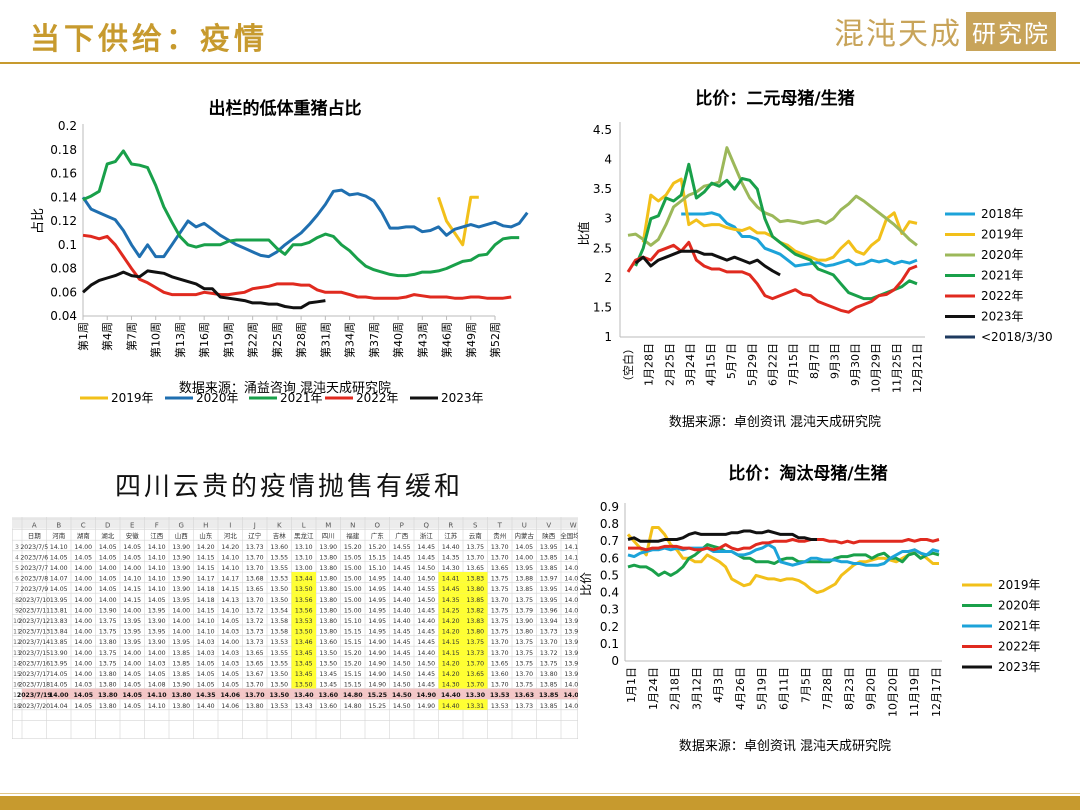 This screenshot has height=810, width=1080. I want to click on table-cell: 14.10, so click(157, 589).